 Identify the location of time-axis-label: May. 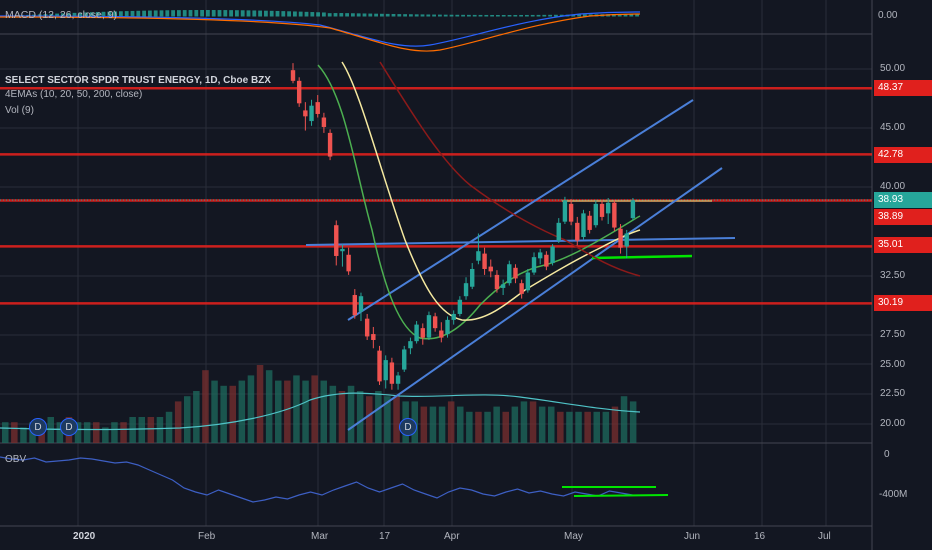
(573, 536).